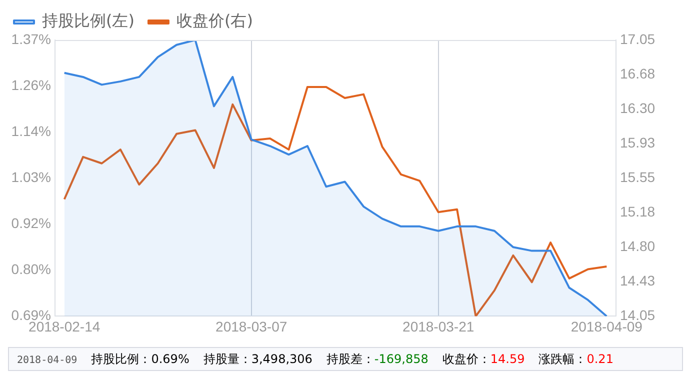  Describe the element at coordinates (214, 20) in the screenshot. I see `legend-label: 收盘价(右)` at that location.